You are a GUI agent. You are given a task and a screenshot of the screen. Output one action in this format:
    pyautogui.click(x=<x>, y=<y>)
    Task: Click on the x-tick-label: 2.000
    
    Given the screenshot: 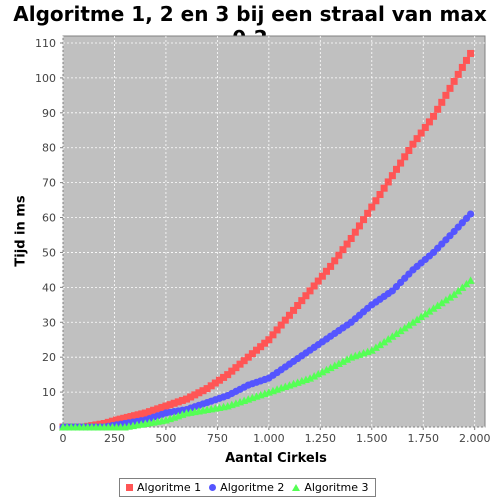 What is the action you would take?
    pyautogui.click(x=475, y=438)
    